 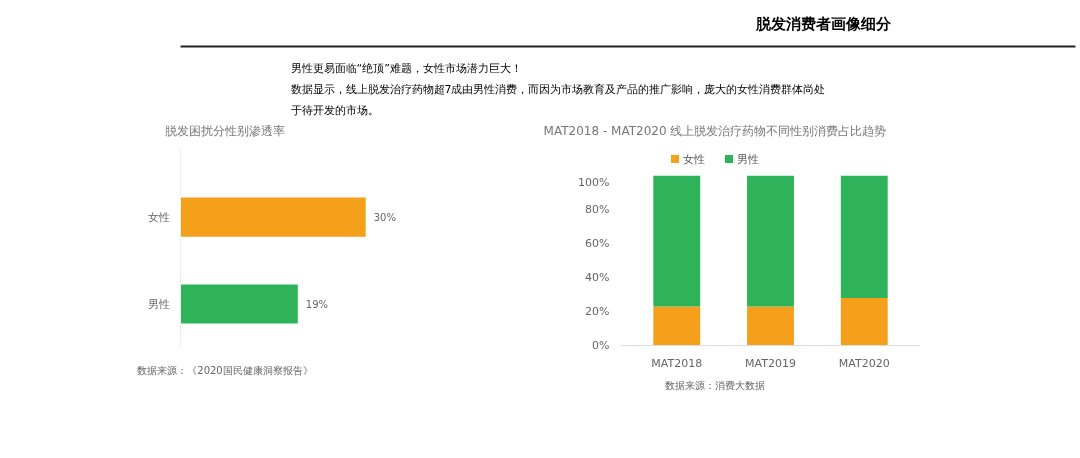 What do you see at coordinates (225, 371) in the screenshot?
I see `source-note: 数据来源：《2020国民健康洞察报告》` at bounding box center [225, 371].